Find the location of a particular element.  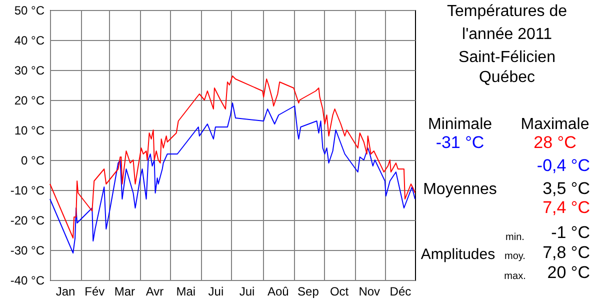

y-tick-label: 10 °C is located at coordinates (29, 131).